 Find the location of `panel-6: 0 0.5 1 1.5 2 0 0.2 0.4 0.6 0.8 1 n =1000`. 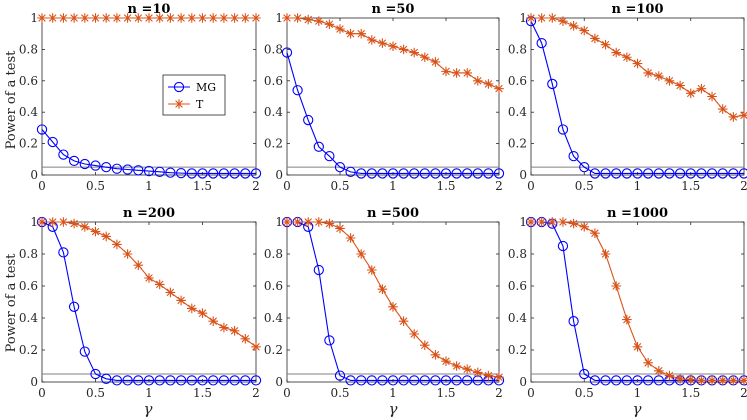

panel-6: 0 0.5 1 1.5 2 0 0.2 0.4 0.6 0.8 1 n =1000 is located at coordinates (627, 303).